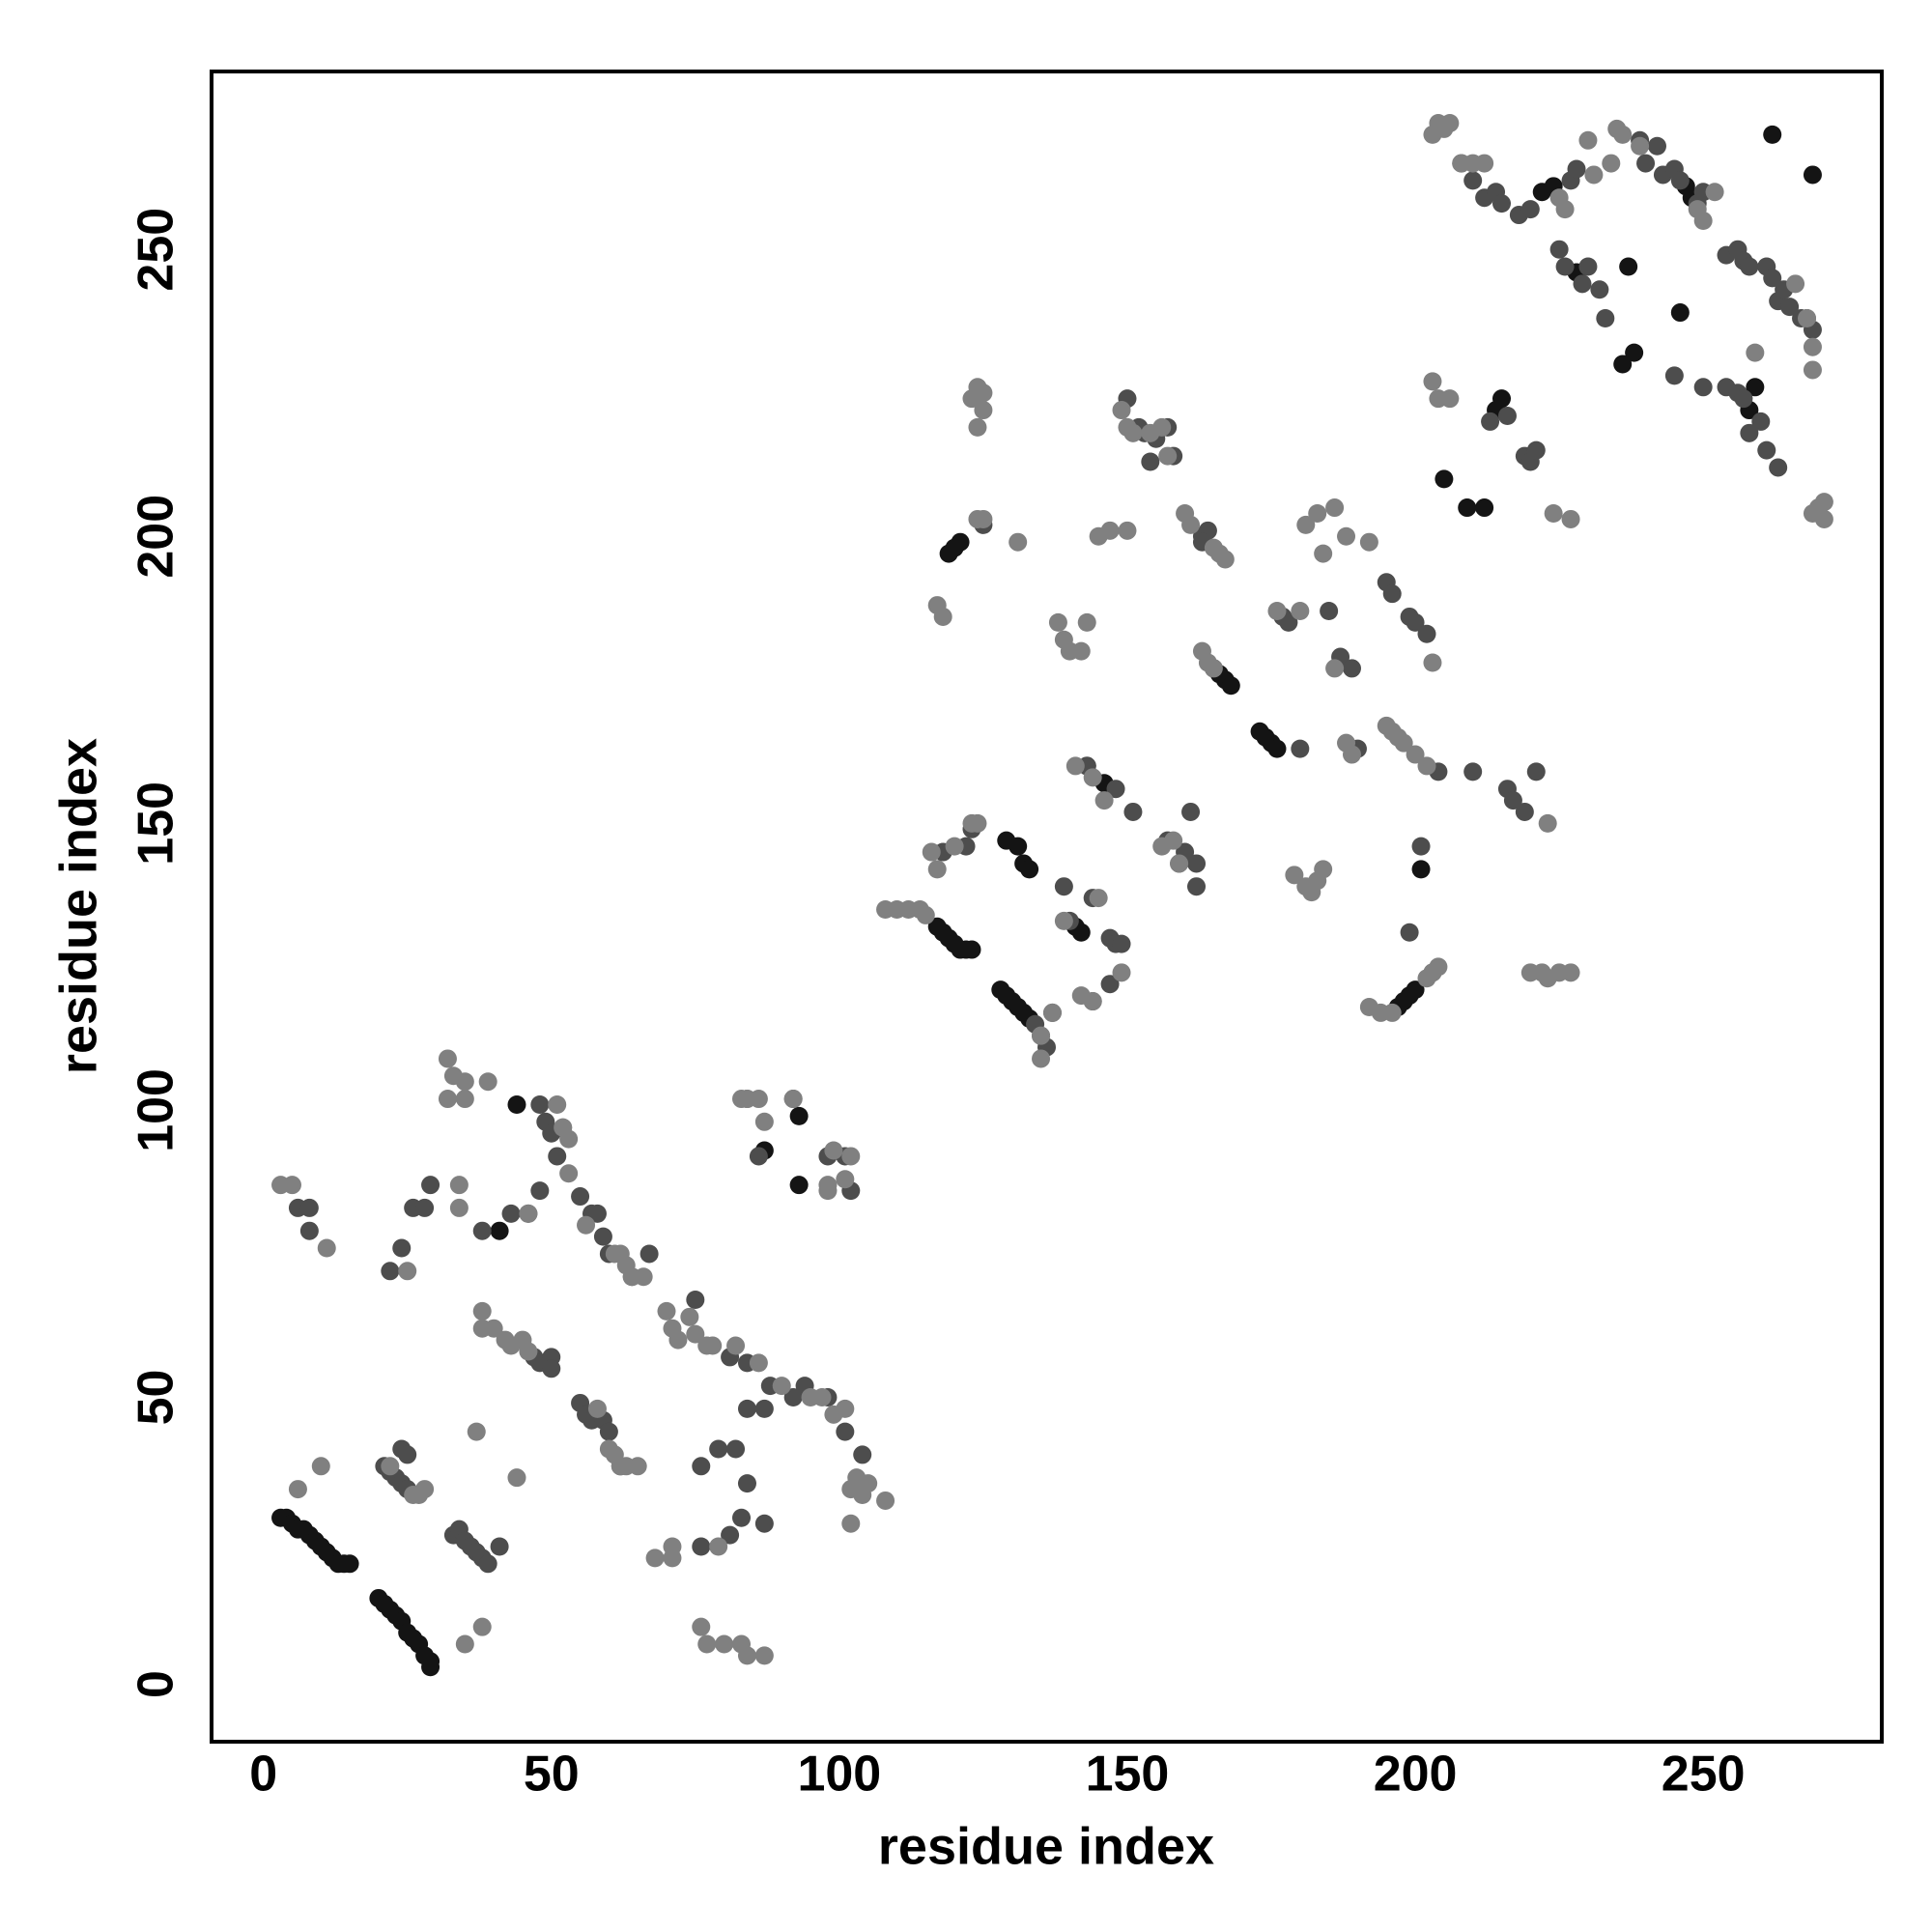 Image resolution: width=1932 pixels, height=1932 pixels. I want to click on x-tick-label: 200, so click(1416, 1775).